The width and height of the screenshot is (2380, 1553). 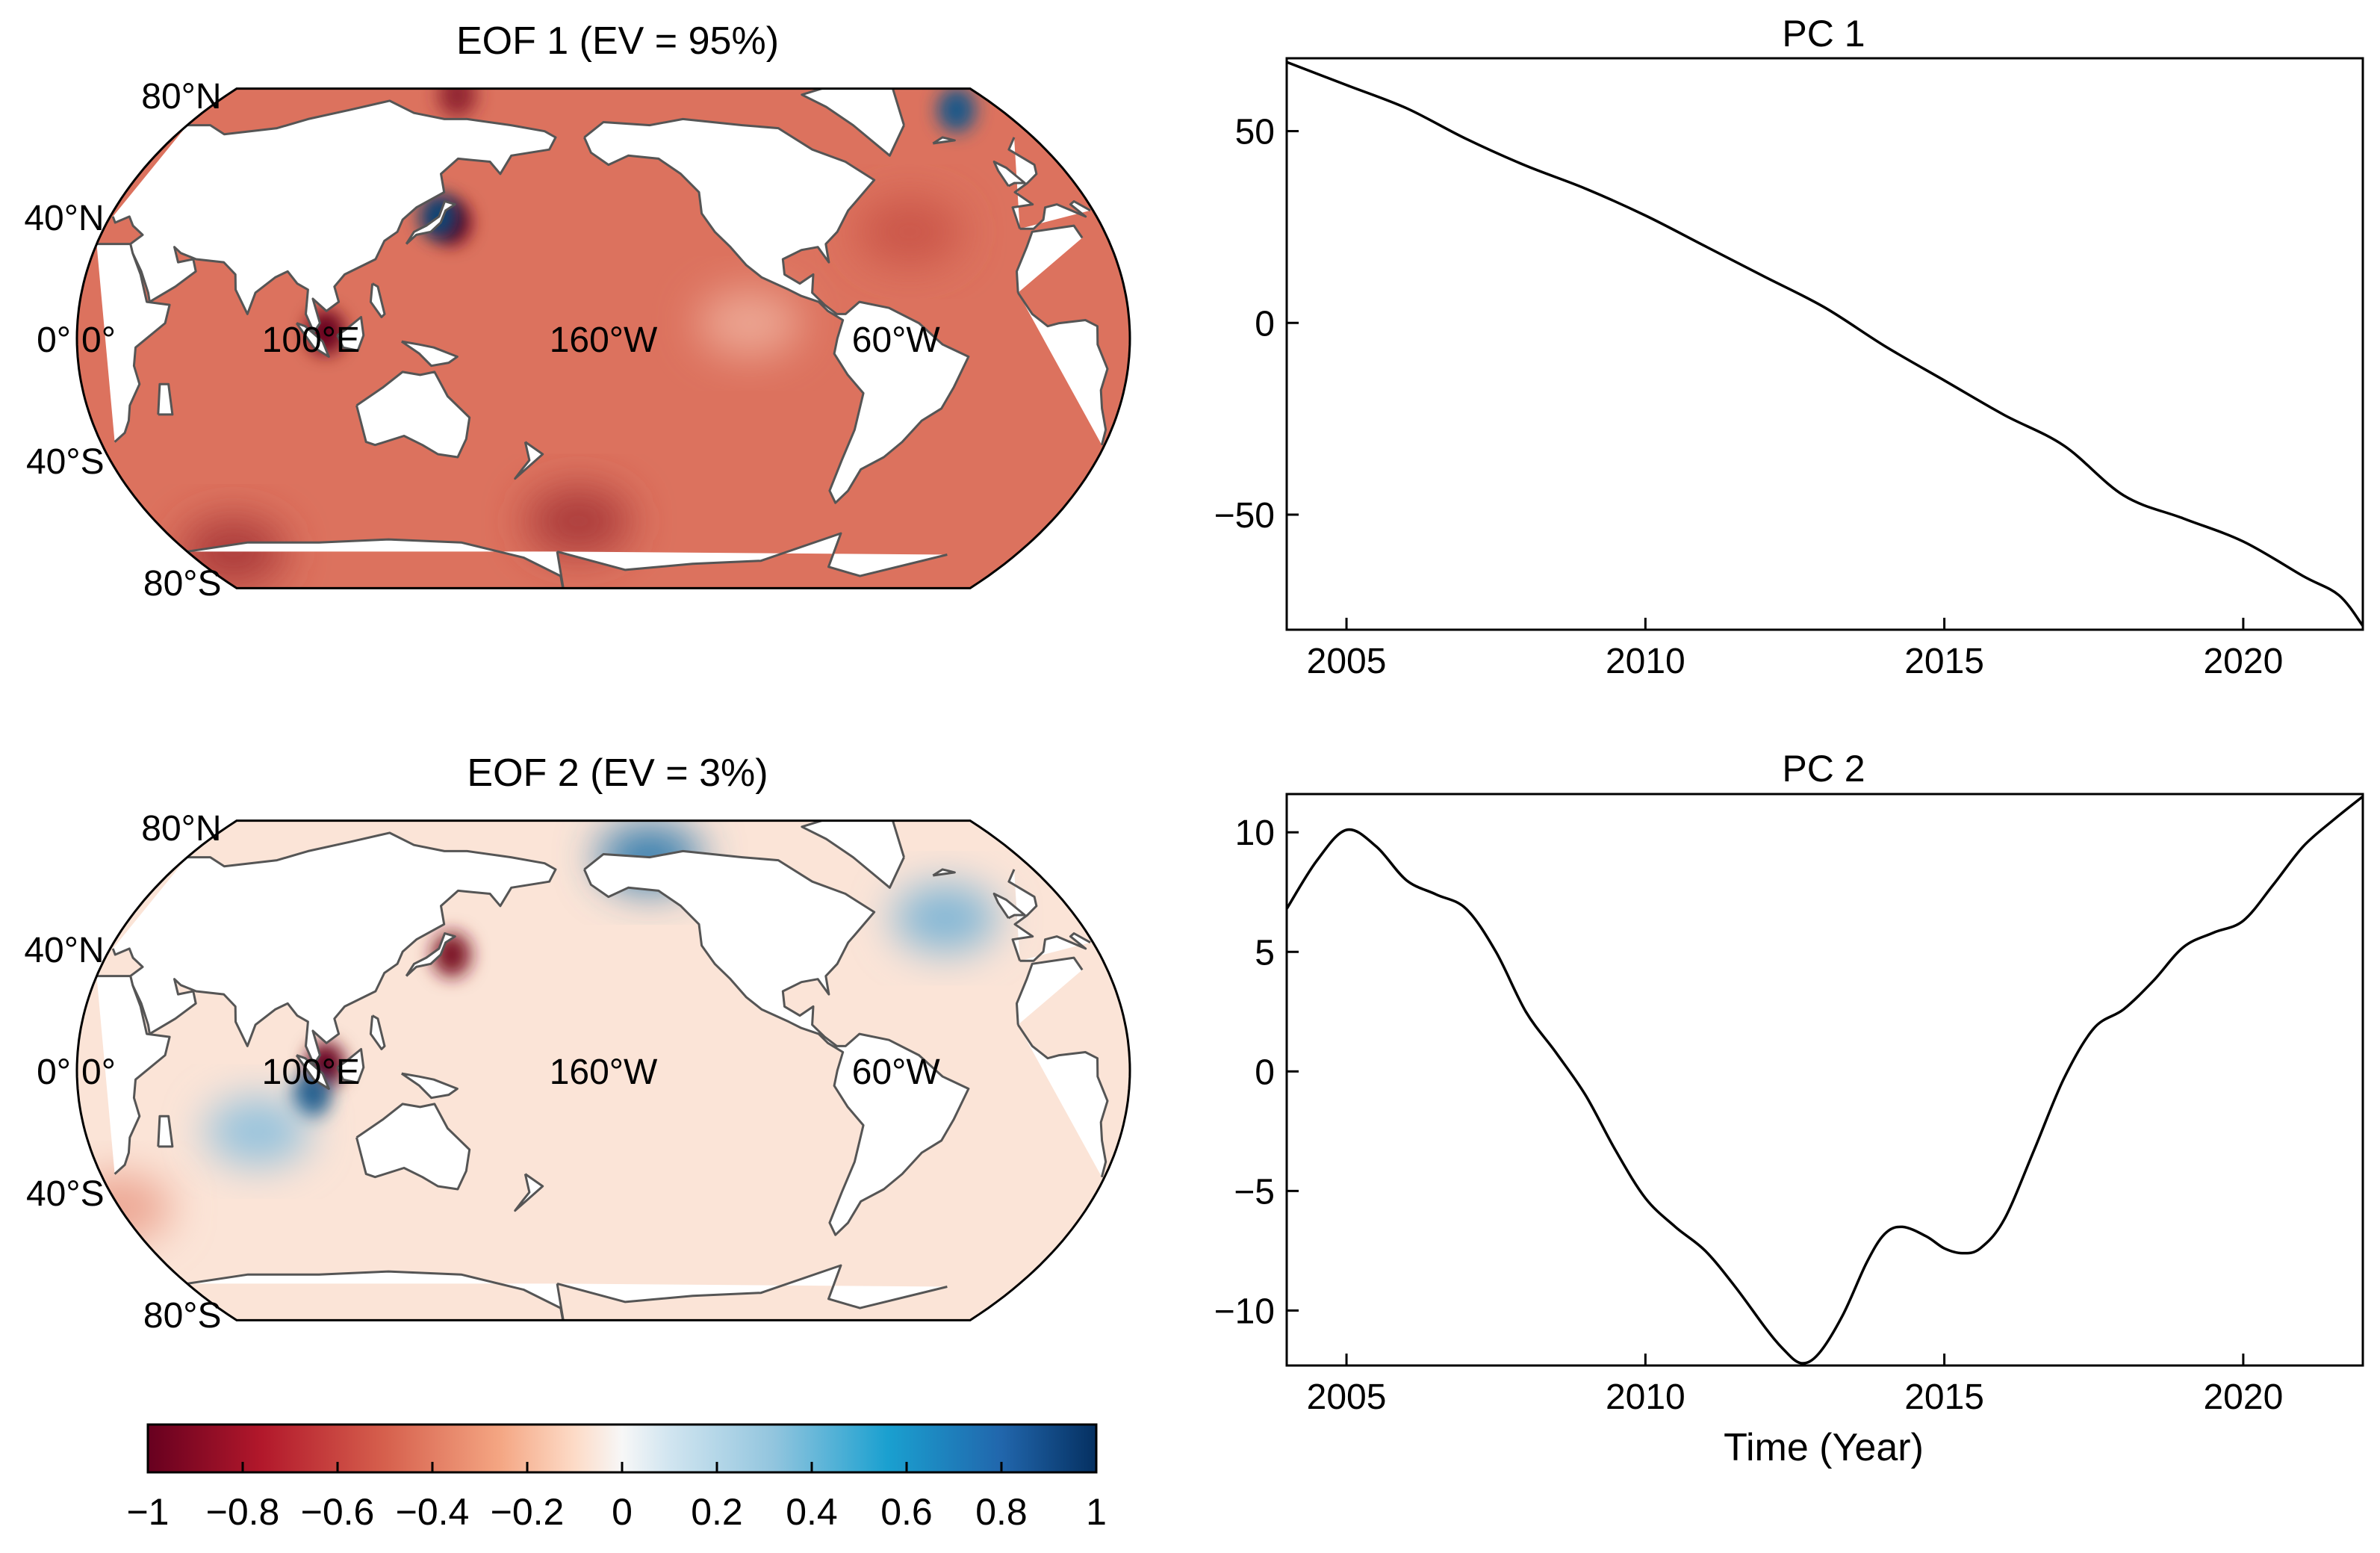 What do you see at coordinates (182, 1316) in the screenshot?
I see `eof2-lat-label-4: 80°S` at bounding box center [182, 1316].